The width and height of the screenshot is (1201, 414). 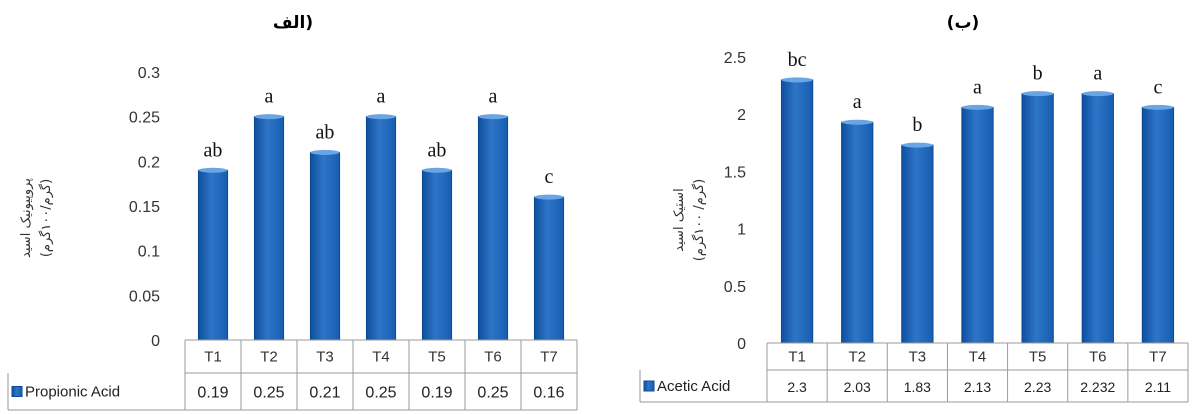 What do you see at coordinates (149, 73) in the screenshot?
I see `y-tick-label: 0.3` at bounding box center [149, 73].